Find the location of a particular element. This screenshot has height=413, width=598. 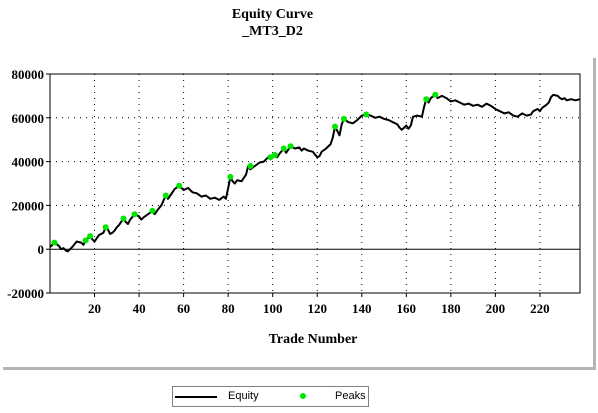

x-tick-label: 80 is located at coordinates (228, 308).